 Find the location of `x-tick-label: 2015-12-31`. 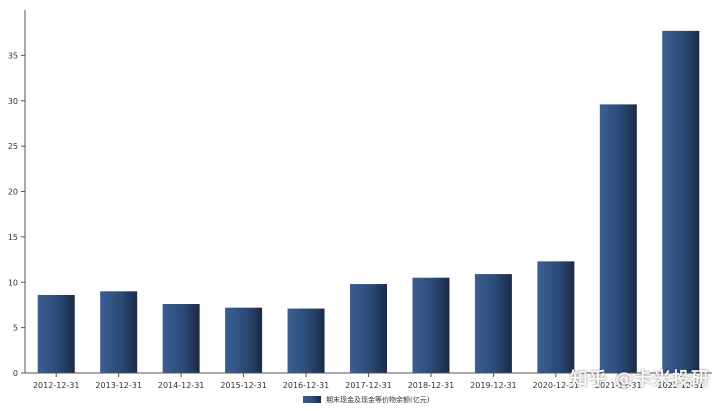

x-tick-label: 2015-12-31 is located at coordinates (243, 385).